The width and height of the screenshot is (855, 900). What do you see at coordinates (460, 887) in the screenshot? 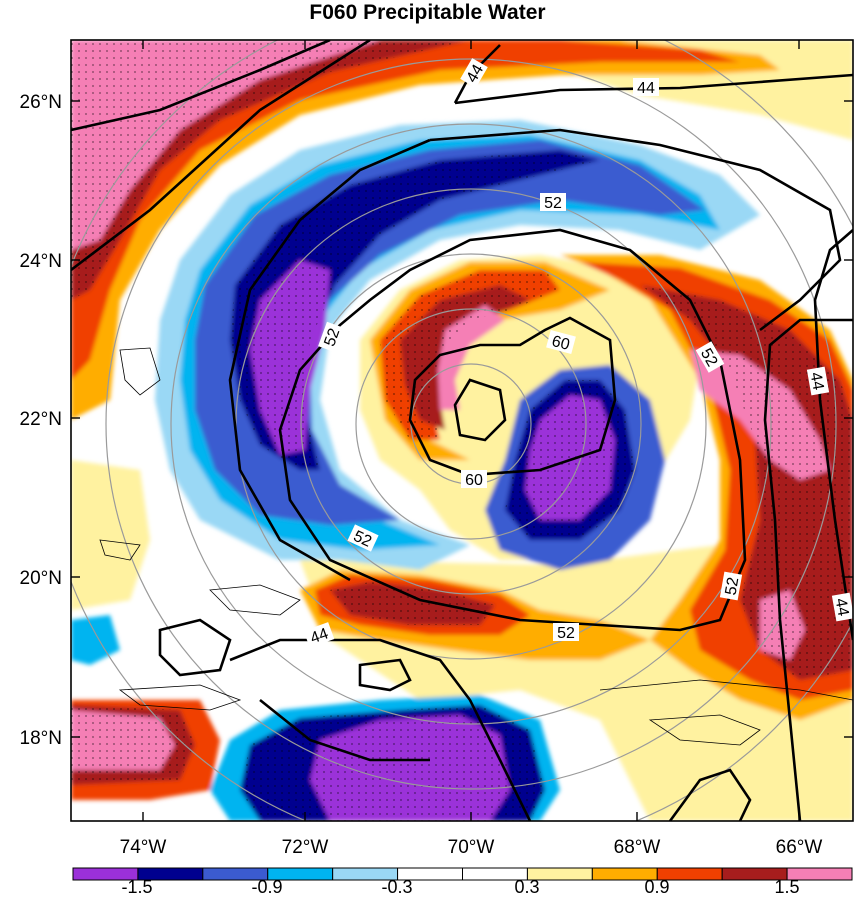
I see `colorbar-labels: -1.5 -0.9 -0.3 0.3 0.9 1.5` at bounding box center [460, 887].